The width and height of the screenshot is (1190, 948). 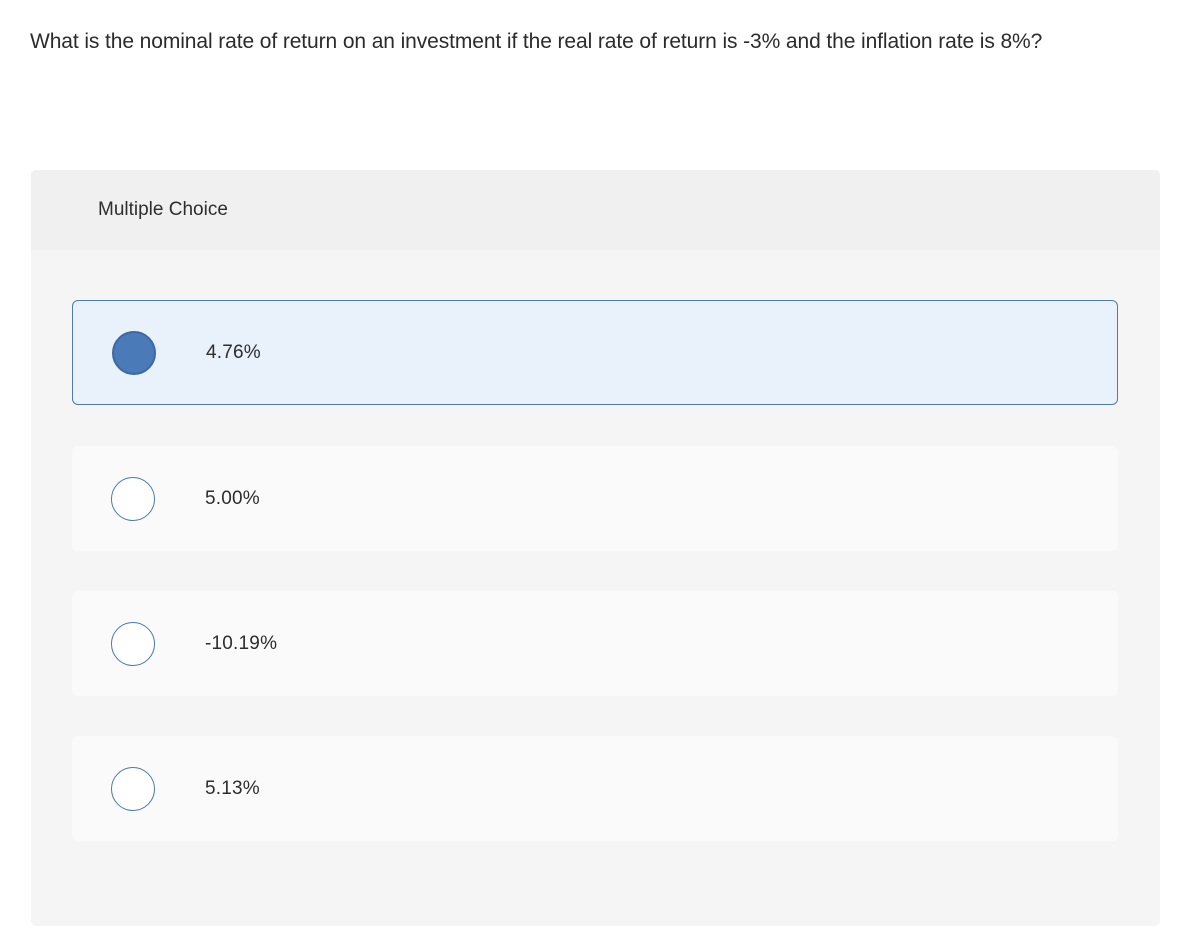 What do you see at coordinates (595, 210) in the screenshot?
I see `question-type-header: Multiple Choice` at bounding box center [595, 210].